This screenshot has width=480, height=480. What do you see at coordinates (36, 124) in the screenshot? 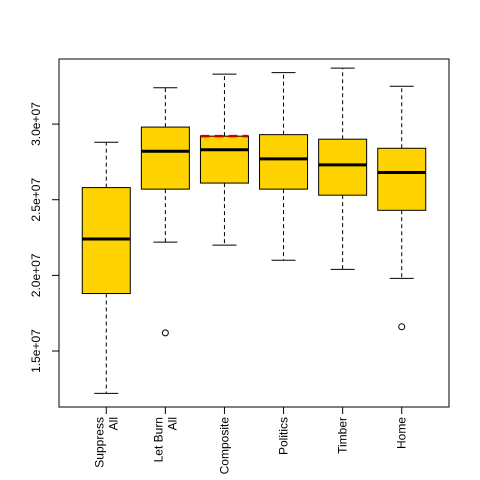
I see `y-tick-label: 3.0e+07` at bounding box center [36, 124].